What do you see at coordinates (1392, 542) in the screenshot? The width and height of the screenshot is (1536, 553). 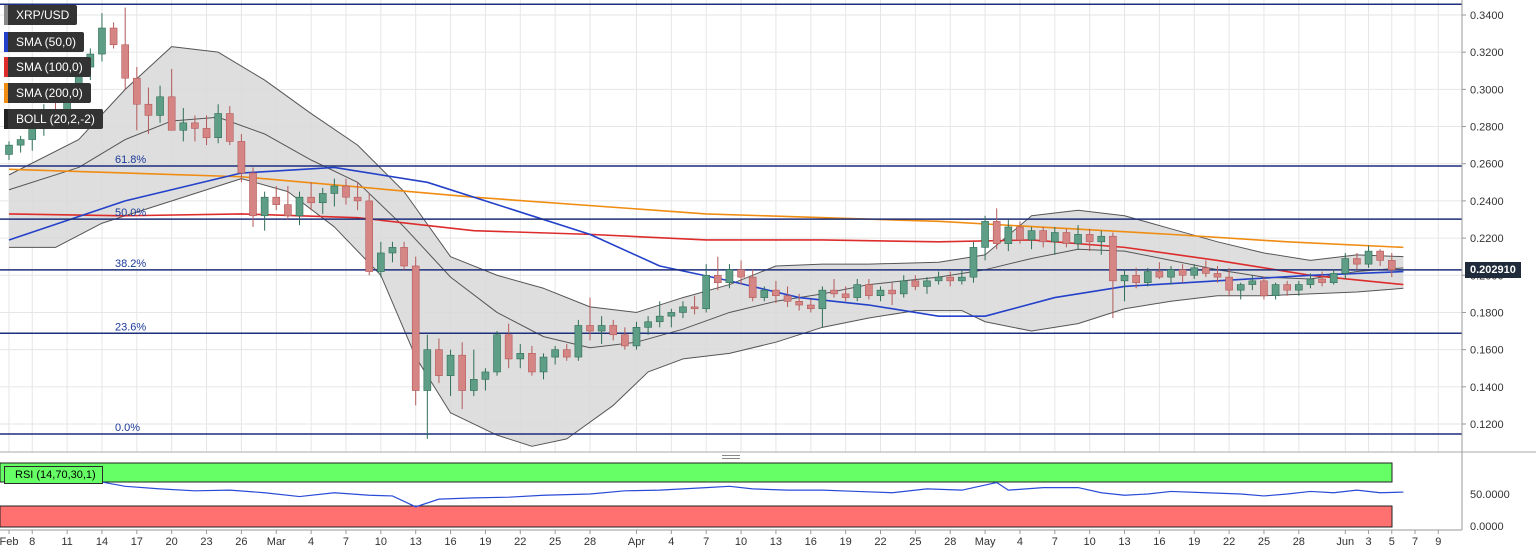 I see `date-tick-label: 5` at bounding box center [1392, 542].